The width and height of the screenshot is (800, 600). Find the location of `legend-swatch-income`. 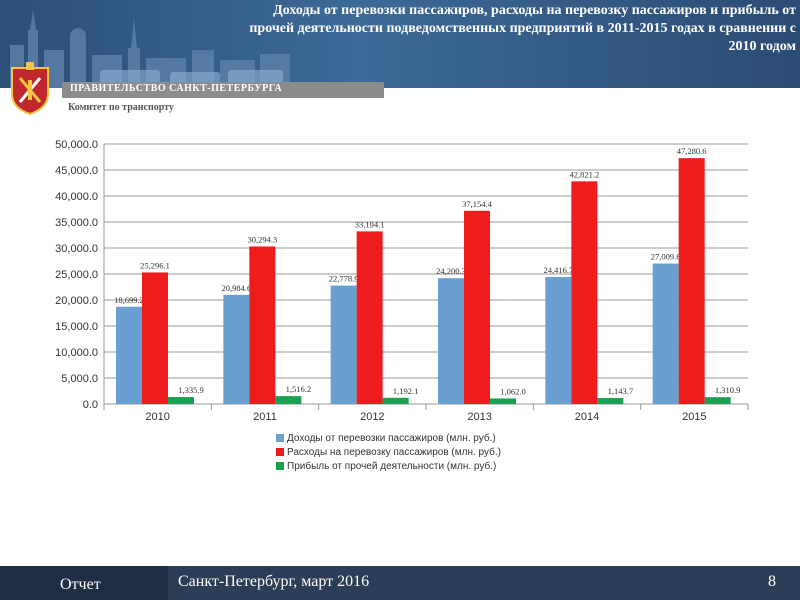

legend-swatch-income is located at coordinates (280, 438).